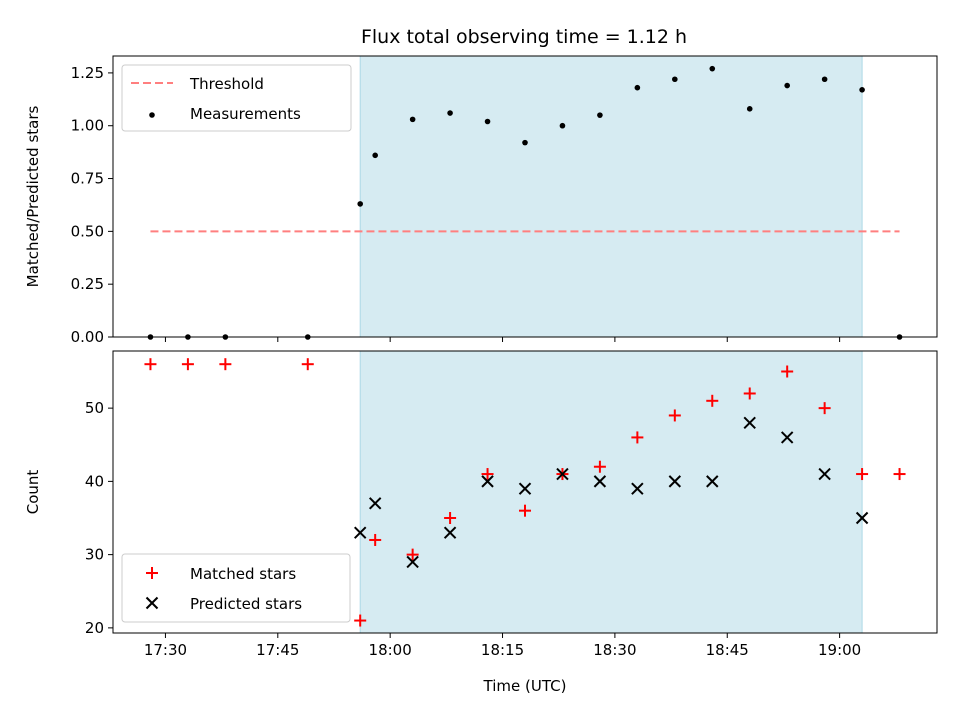 The width and height of the screenshot is (960, 720). Describe the element at coordinates (152, 115) in the screenshot. I see `legend-measurement-swatch` at that location.